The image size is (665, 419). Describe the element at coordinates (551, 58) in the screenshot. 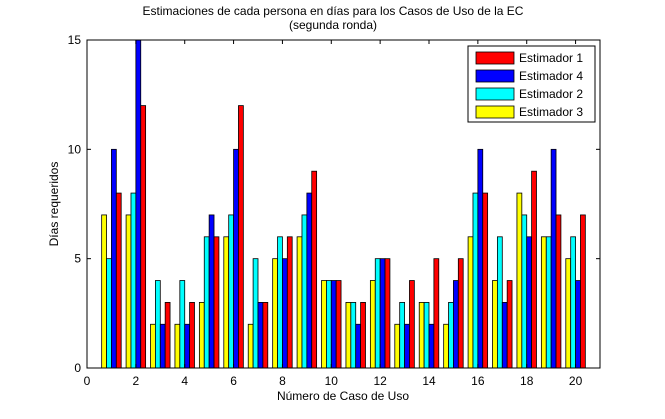

I see `legend-label-estimador-1: Estimador 1` at that location.